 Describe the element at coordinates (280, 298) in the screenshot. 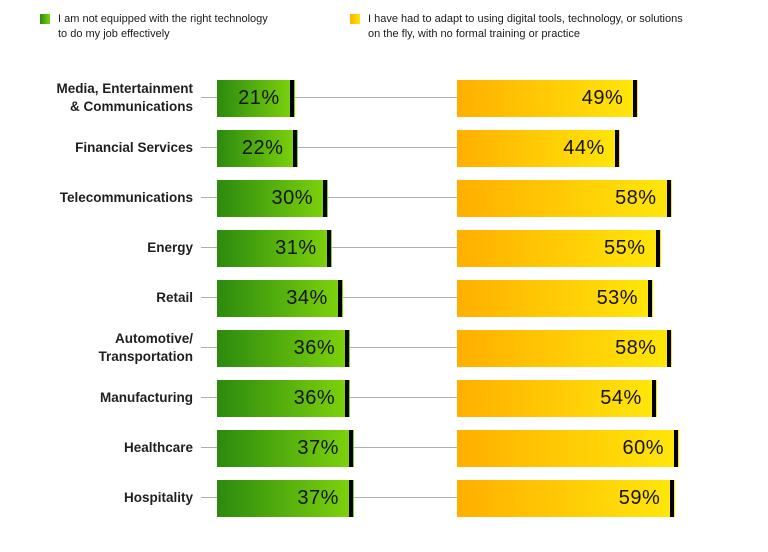

I see `green-bar: 34%` at that location.